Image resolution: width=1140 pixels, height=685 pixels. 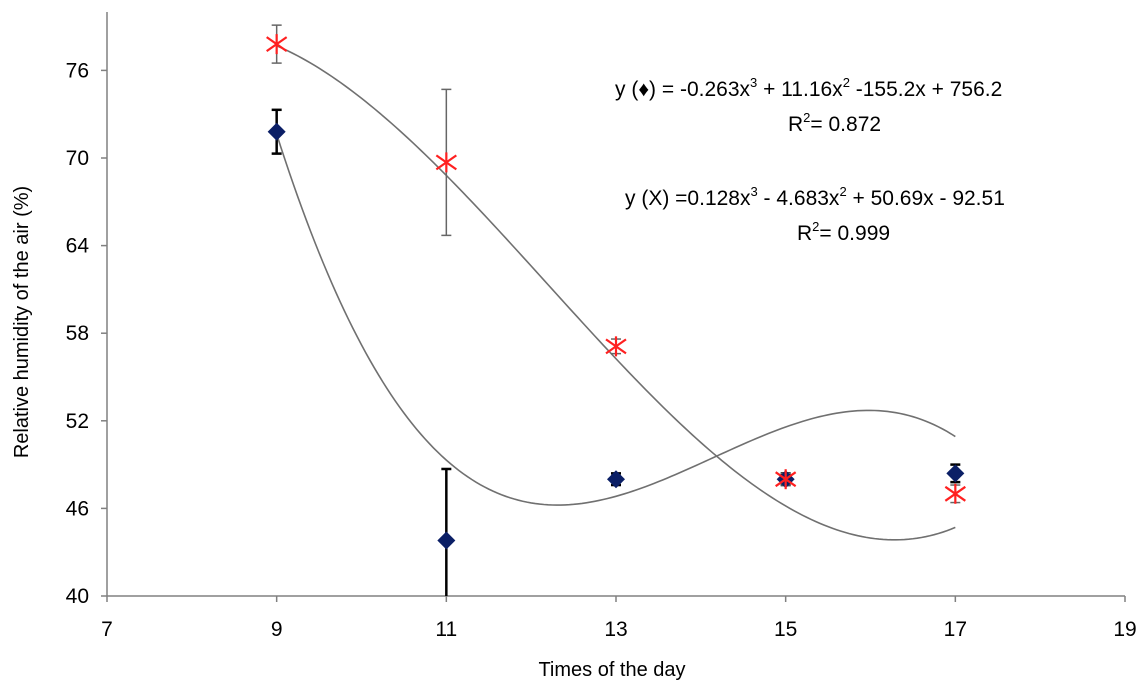 I want to click on r-squared-star: R2= 0.999, so click(x=843, y=232).